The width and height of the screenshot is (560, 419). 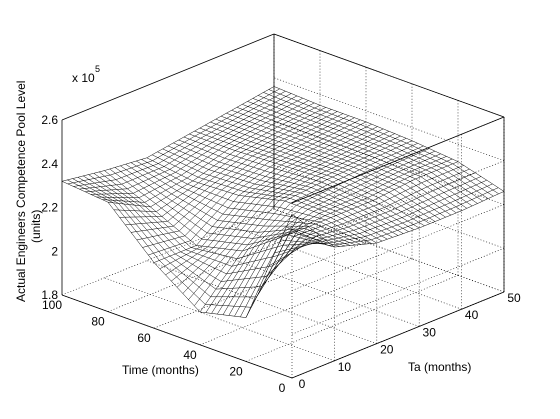 What do you see at coordinates (282, 388) in the screenshot?
I see `x-tick-label: 0` at bounding box center [282, 388].